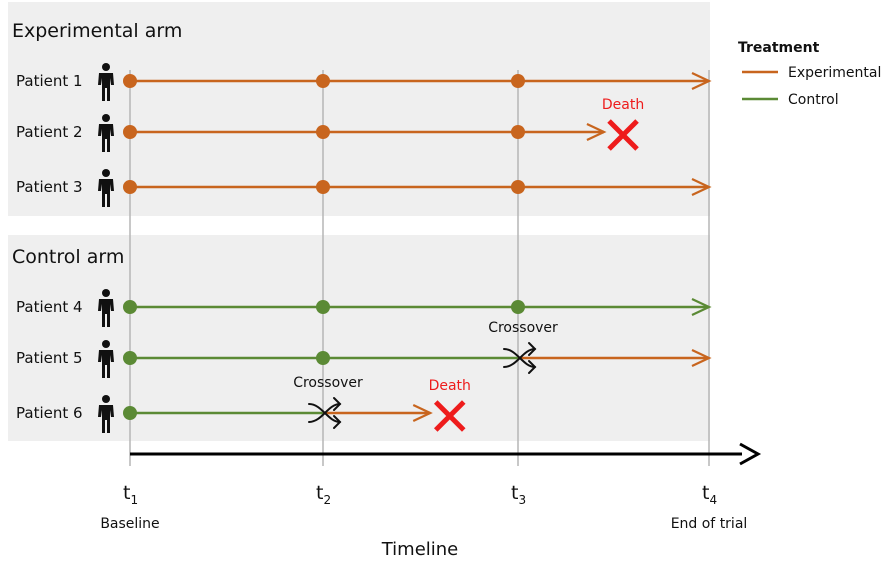 The width and height of the screenshot is (896, 565). What do you see at coordinates (713, 500) in the screenshot?
I see `tick-label-subscript: 4` at bounding box center [713, 500].